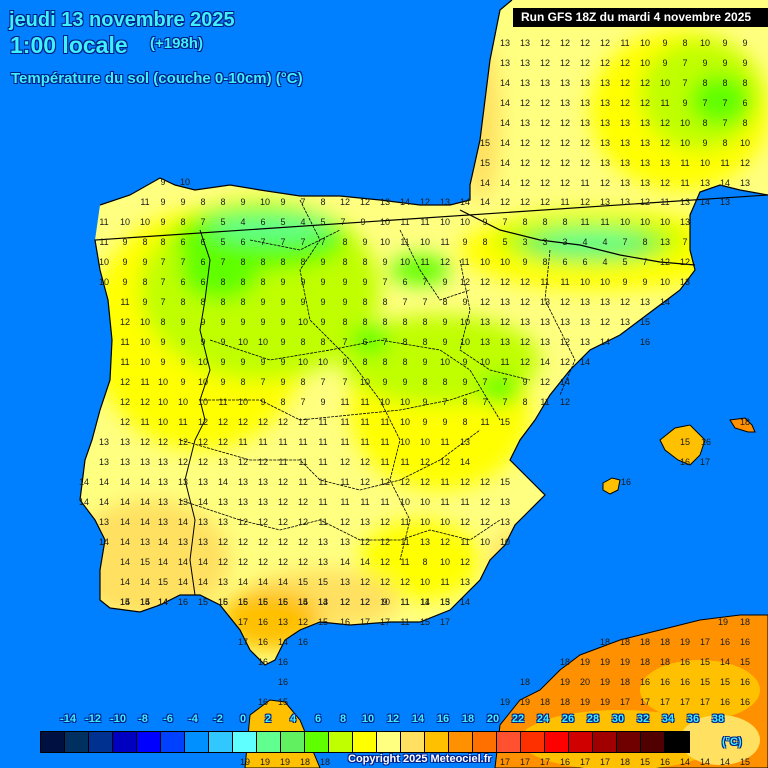 This screenshot has height=768, width=768. What do you see at coordinates (283, 222) in the screenshot?
I see `grid-value: 5` at bounding box center [283, 222].